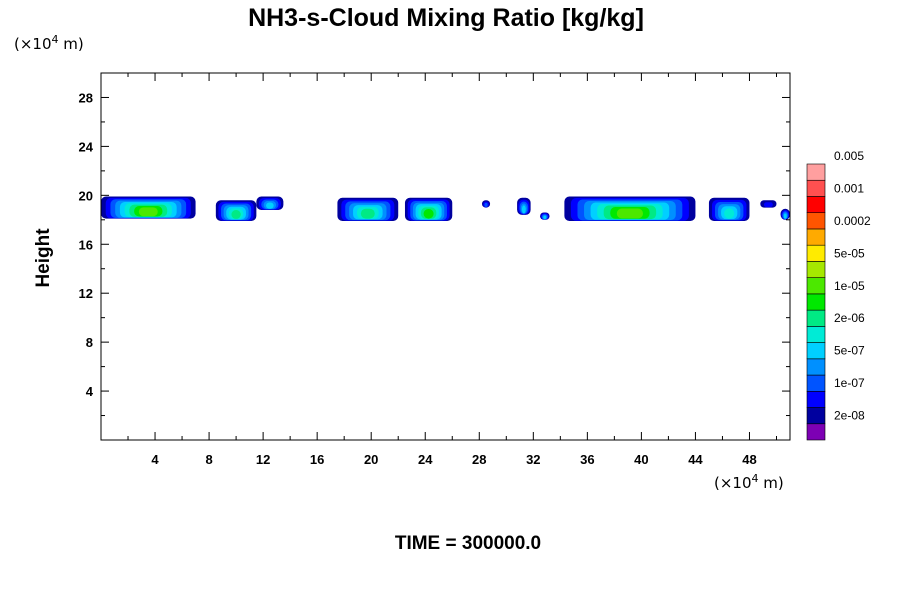 This screenshot has width=900, height=600. I want to click on chart-title: NH3-s-Cloud Mixing Ratio [kg/kg], so click(446, 18).